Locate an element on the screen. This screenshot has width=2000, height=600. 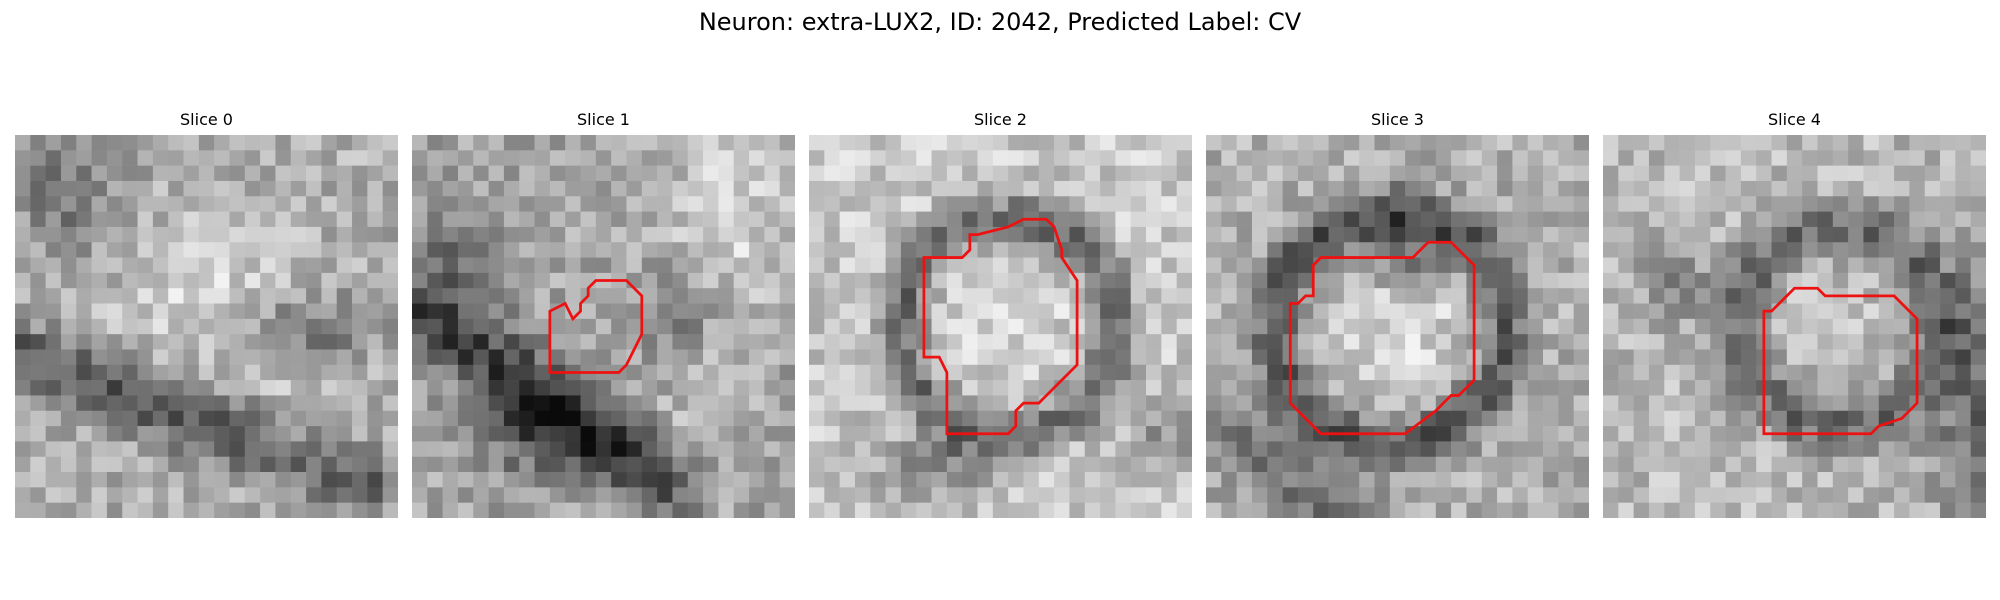
slice-2-image is located at coordinates (1000, 326).